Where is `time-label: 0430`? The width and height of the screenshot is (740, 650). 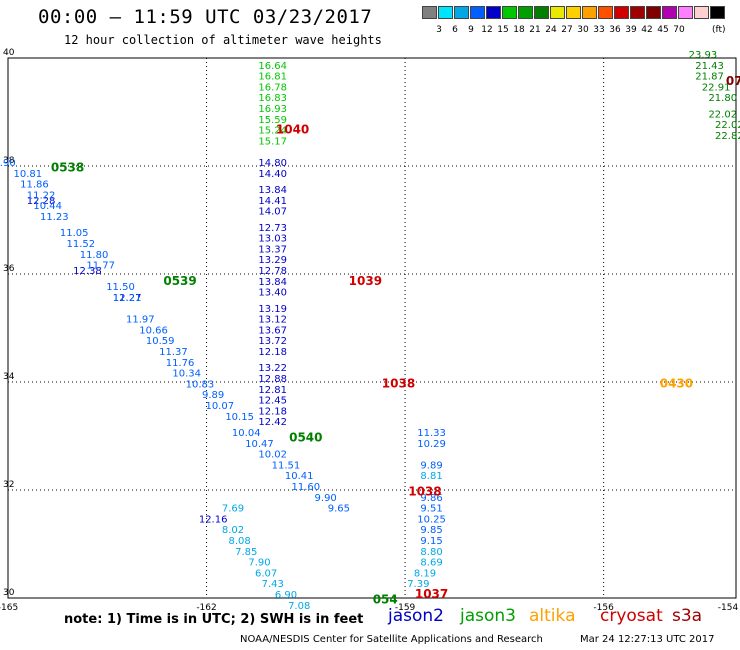 time-label: 0430 is located at coordinates (676, 383).